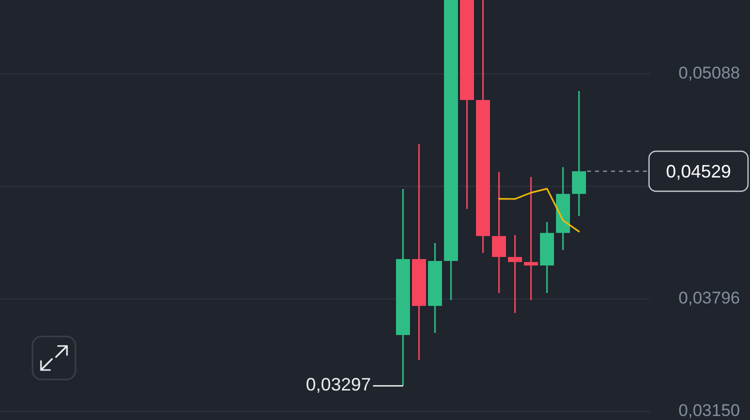 This screenshot has width=750, height=420. What do you see at coordinates (709, 410) in the screenshot?
I see `y-tick-label: 0,03150` at bounding box center [709, 410].